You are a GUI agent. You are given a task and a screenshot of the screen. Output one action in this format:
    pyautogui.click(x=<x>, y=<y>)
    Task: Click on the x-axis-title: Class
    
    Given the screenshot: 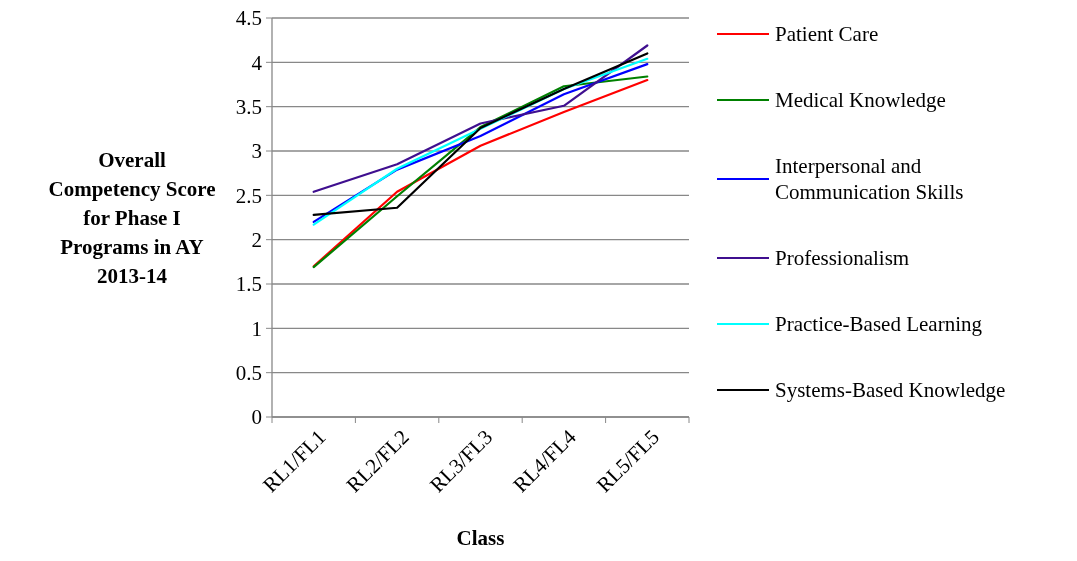 What is the action you would take?
    pyautogui.click(x=480, y=538)
    